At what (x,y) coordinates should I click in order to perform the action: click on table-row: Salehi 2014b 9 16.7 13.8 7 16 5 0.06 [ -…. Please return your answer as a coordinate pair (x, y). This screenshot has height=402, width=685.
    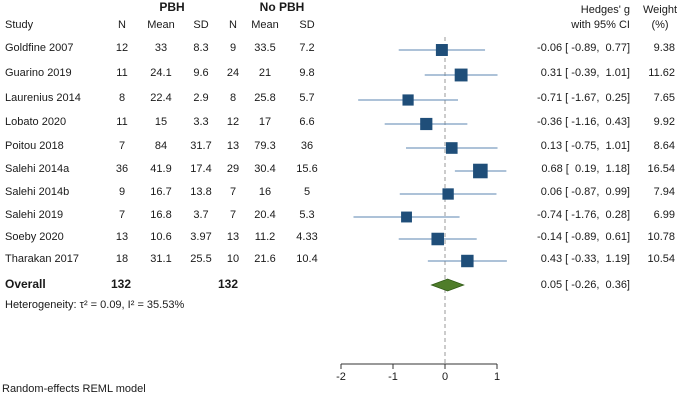
    Looking at the image, I should click on (342, 194).